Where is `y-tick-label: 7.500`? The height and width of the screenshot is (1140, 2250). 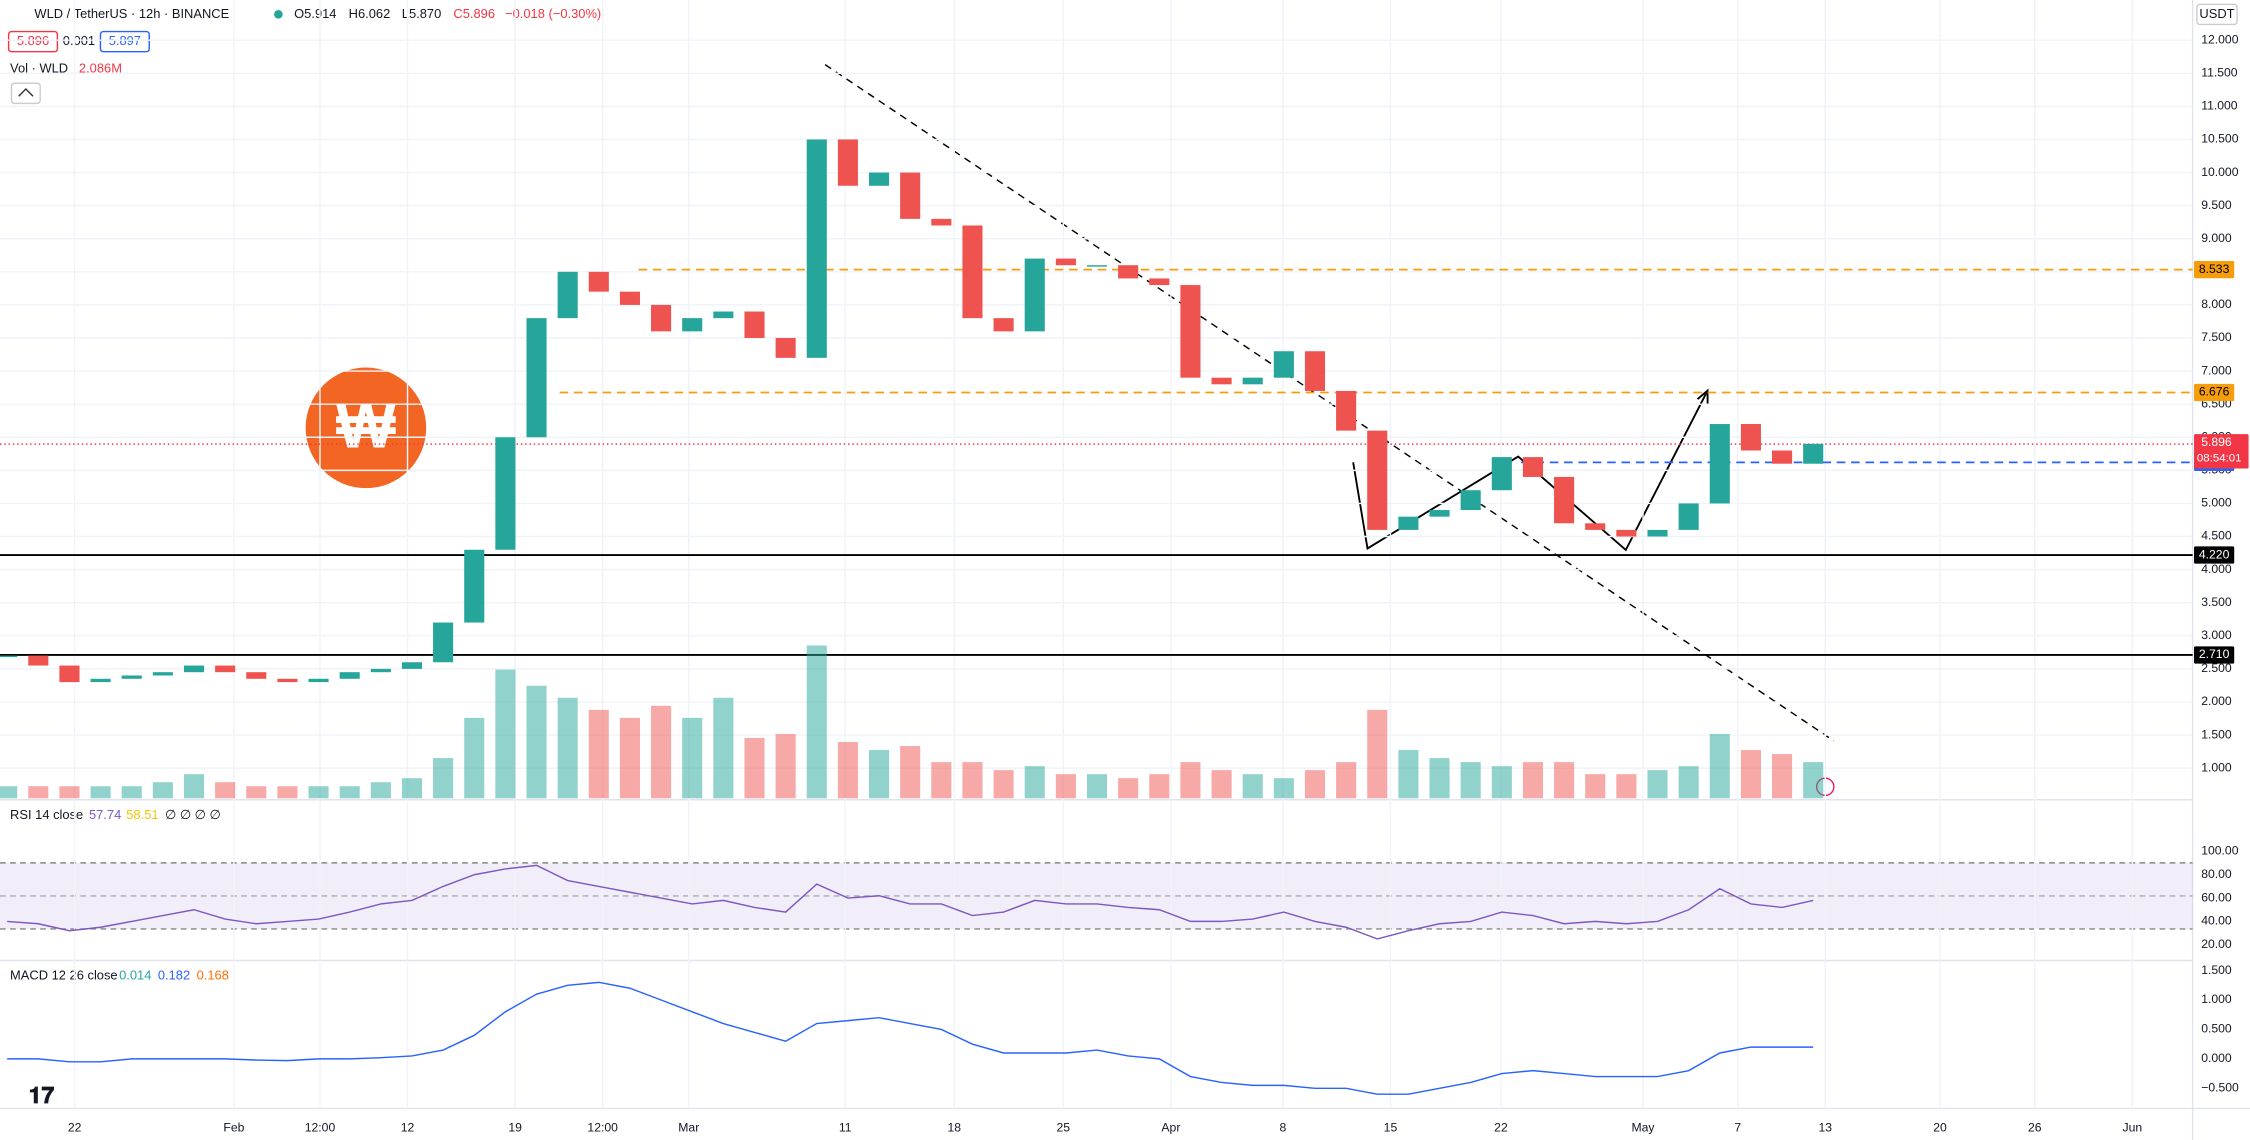 y-tick-label: 7.500 is located at coordinates (2216, 337).